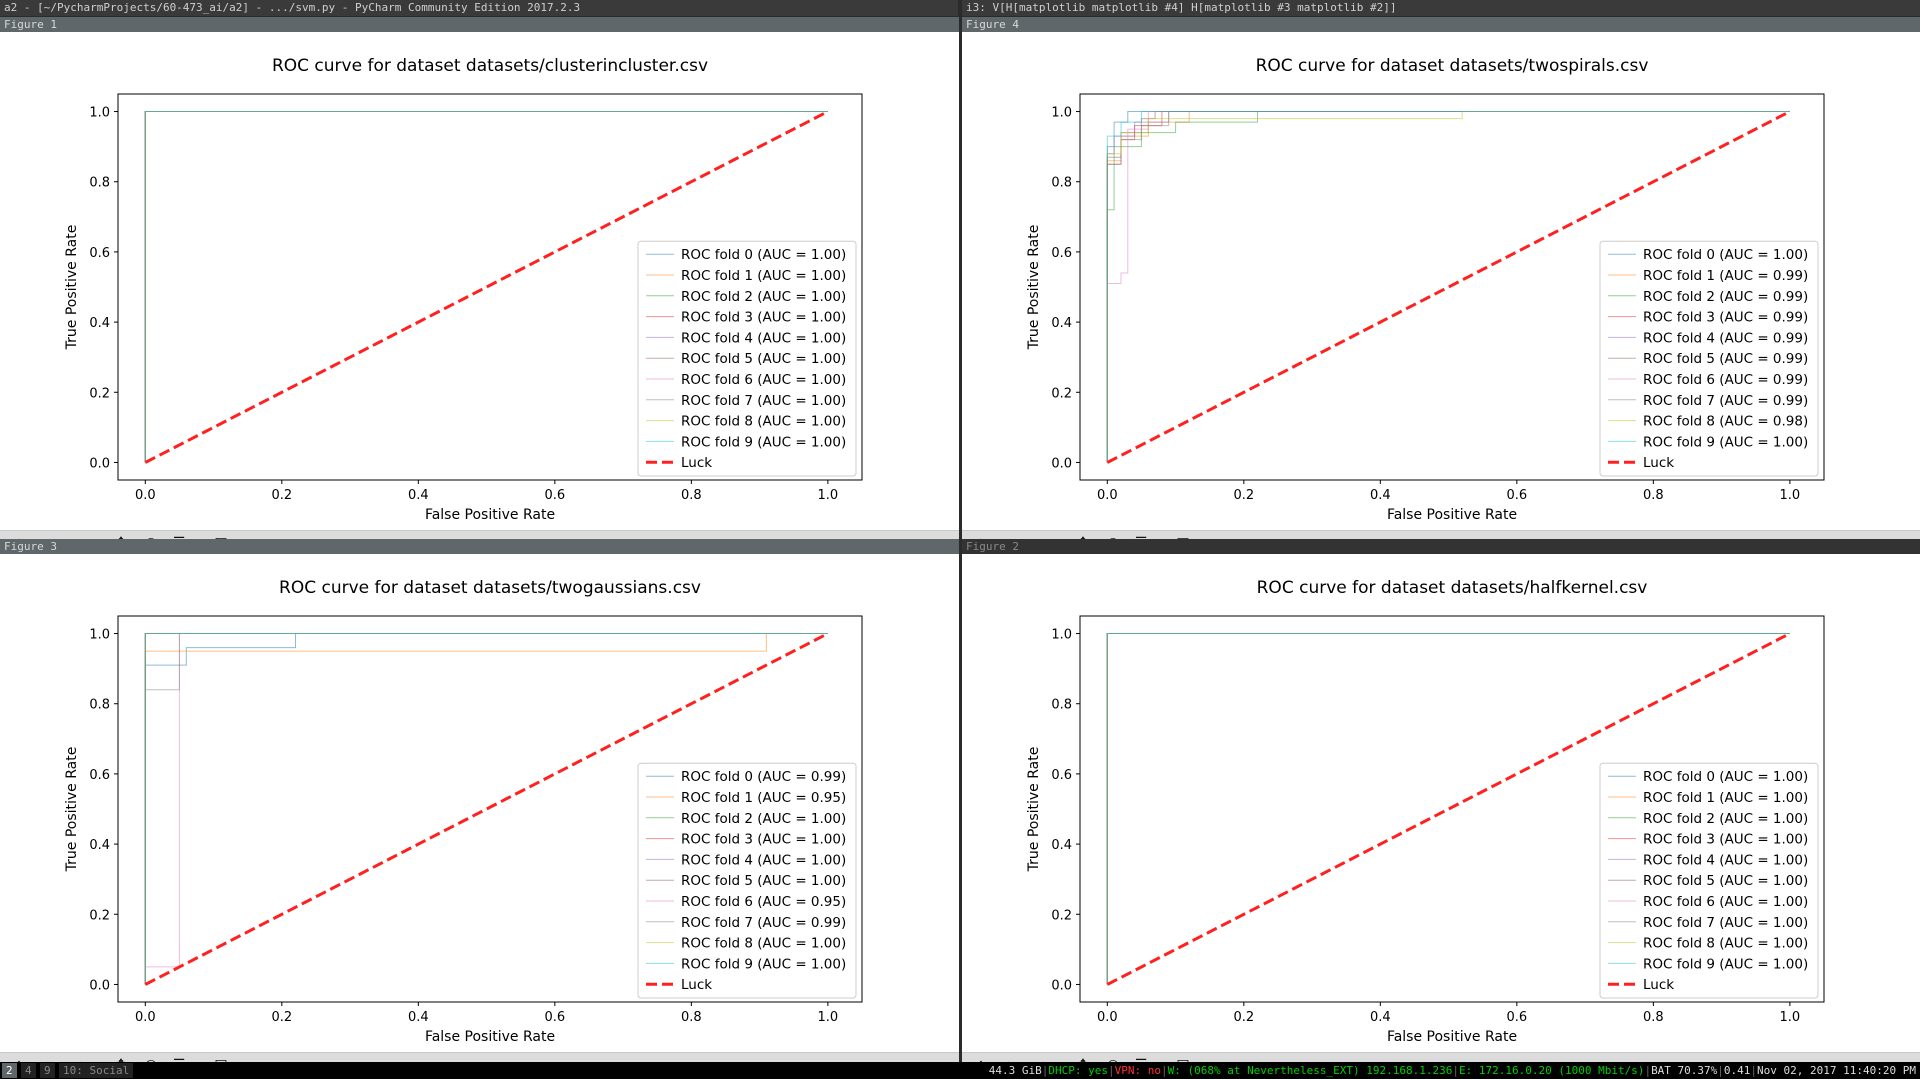 This screenshot has height=1079, width=1920. I want to click on legend-entry: ROC fold 6 (AUC = 0.99), so click(1725, 380).